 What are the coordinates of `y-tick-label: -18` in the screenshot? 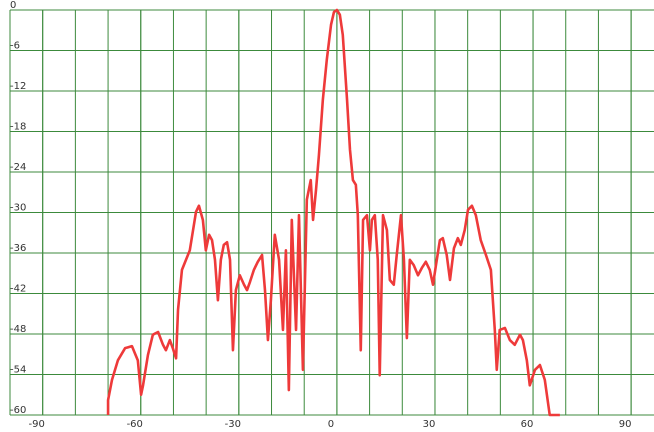 It's located at (18, 127).